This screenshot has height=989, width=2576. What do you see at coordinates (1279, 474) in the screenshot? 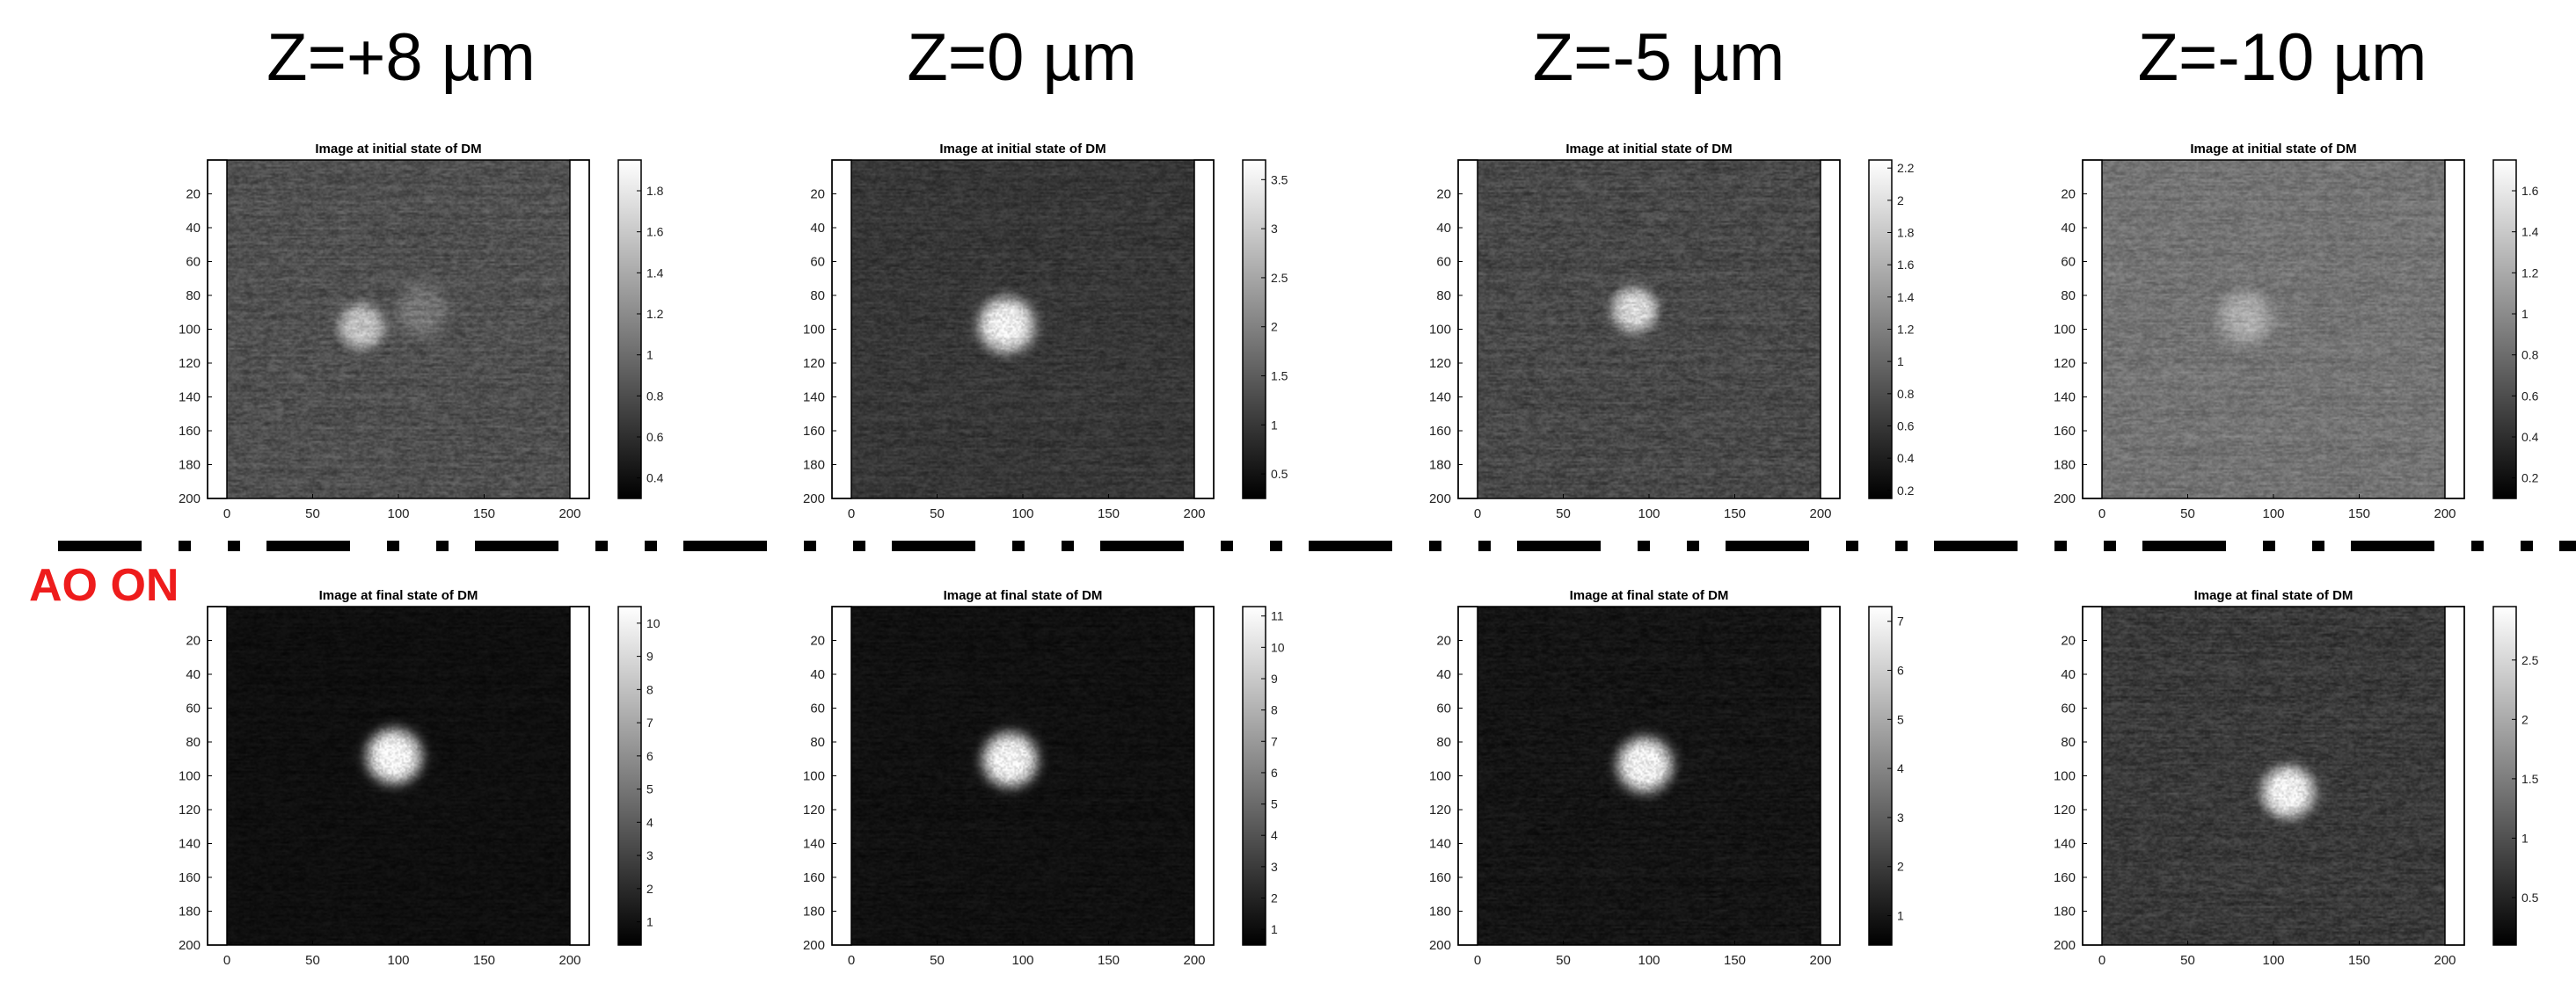
I see `colorbar-tick-label: 0.5` at bounding box center [1279, 474].